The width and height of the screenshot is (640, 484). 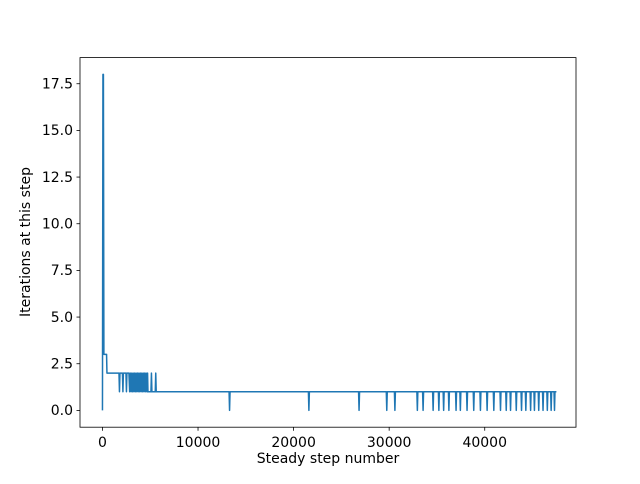 What do you see at coordinates (484, 443) in the screenshot?
I see `x-tick-label: 40000` at bounding box center [484, 443].